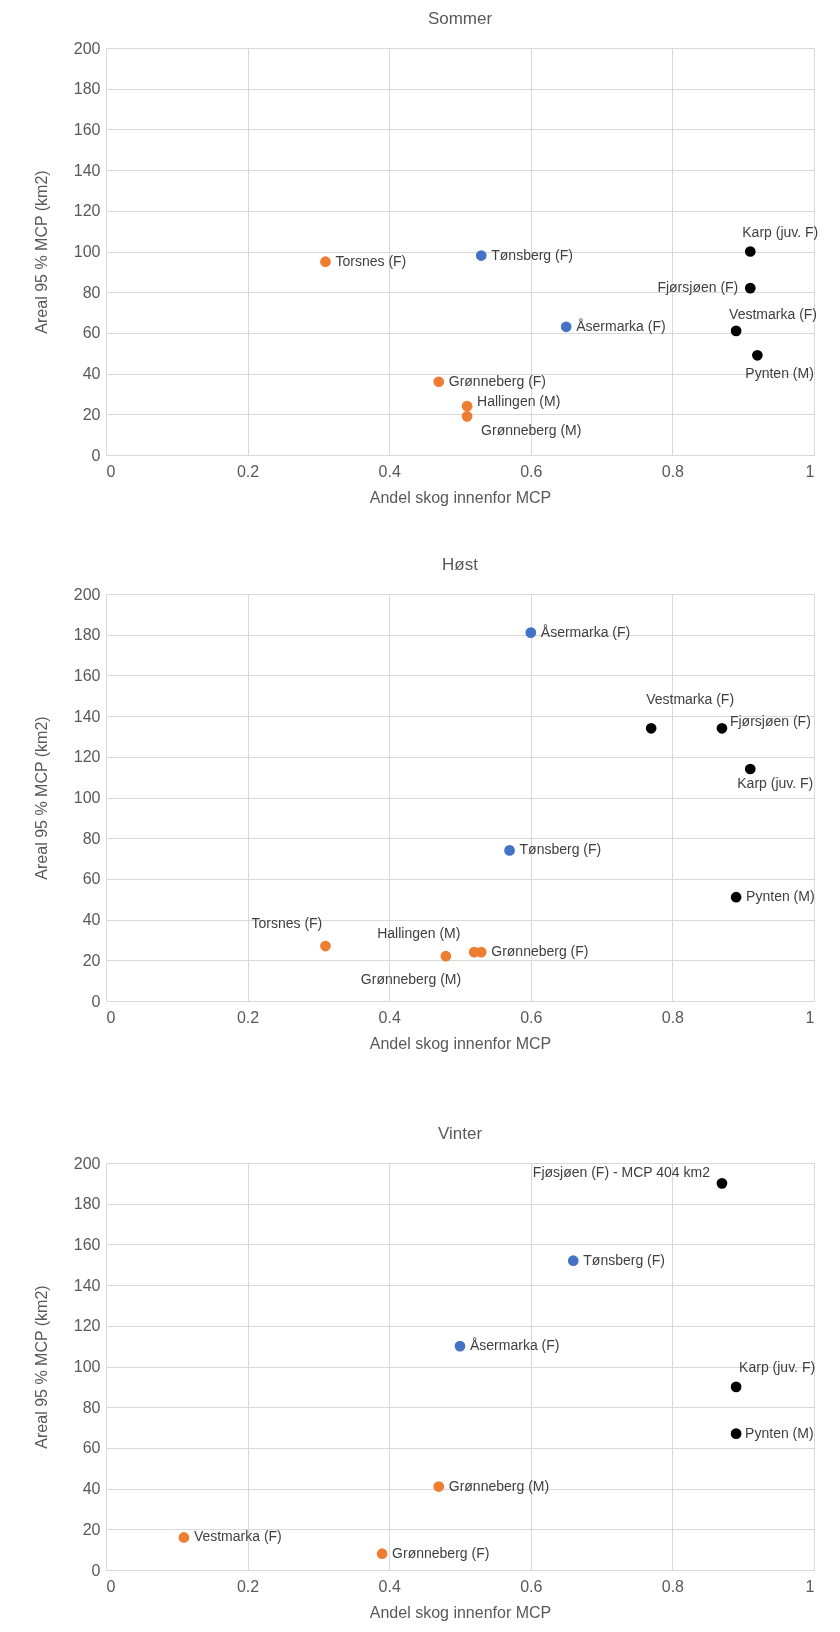 Image resolution: width=840 pixels, height=1632 pixels. I want to click on annotation: Fjøsjøen (F) - MCP 404 km2, so click(621, 1172).